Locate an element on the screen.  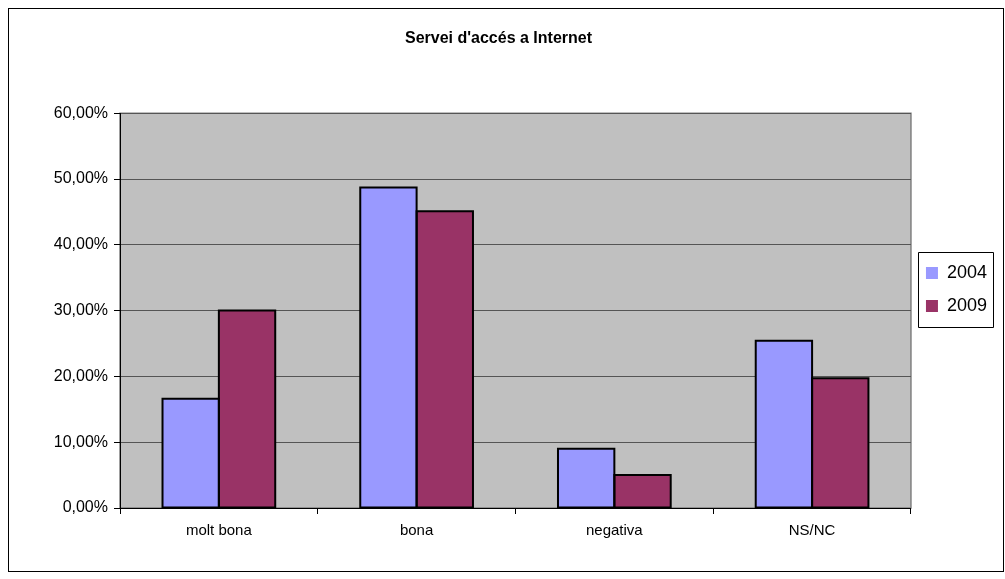
x-tick-label: negativa is located at coordinates (614, 530).